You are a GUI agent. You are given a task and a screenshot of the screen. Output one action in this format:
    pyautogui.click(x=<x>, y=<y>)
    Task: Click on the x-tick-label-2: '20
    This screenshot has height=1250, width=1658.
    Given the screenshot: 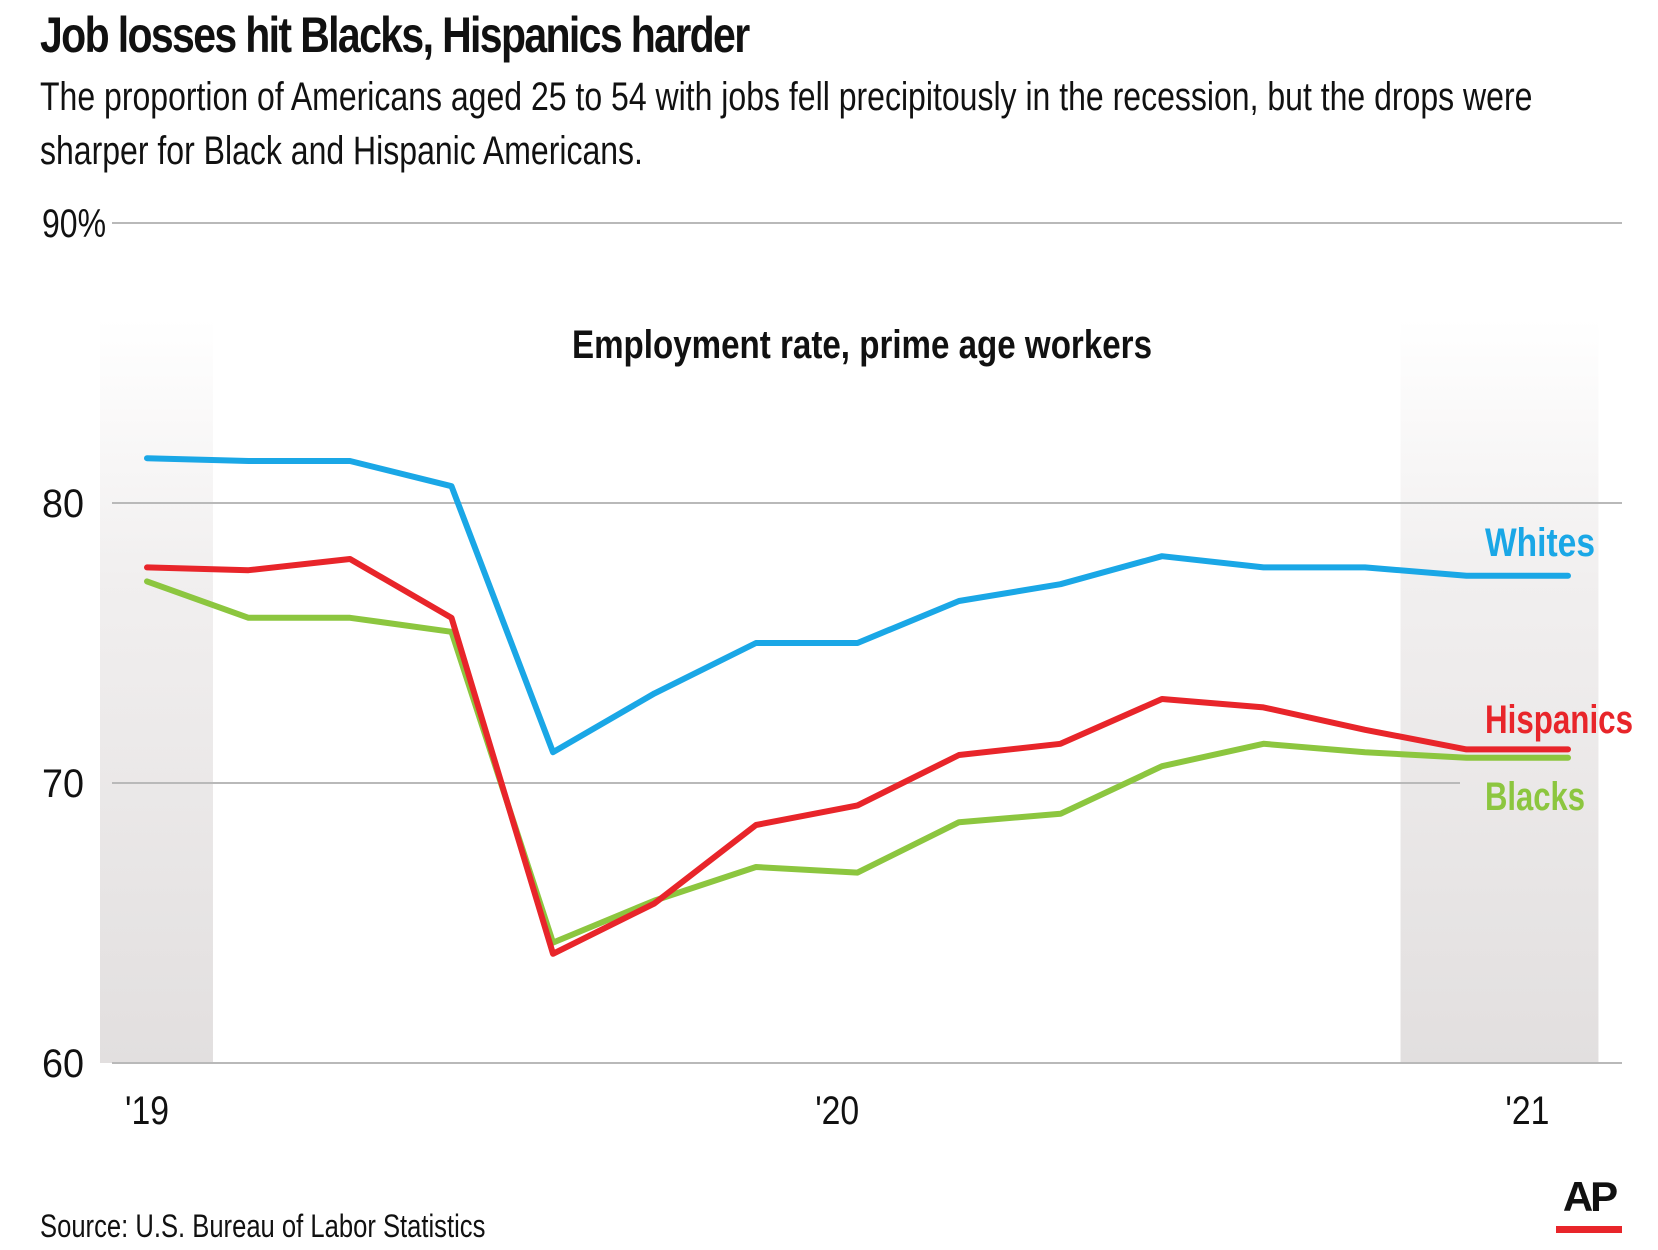 What is the action you would take?
    pyautogui.click(x=837, y=1111)
    